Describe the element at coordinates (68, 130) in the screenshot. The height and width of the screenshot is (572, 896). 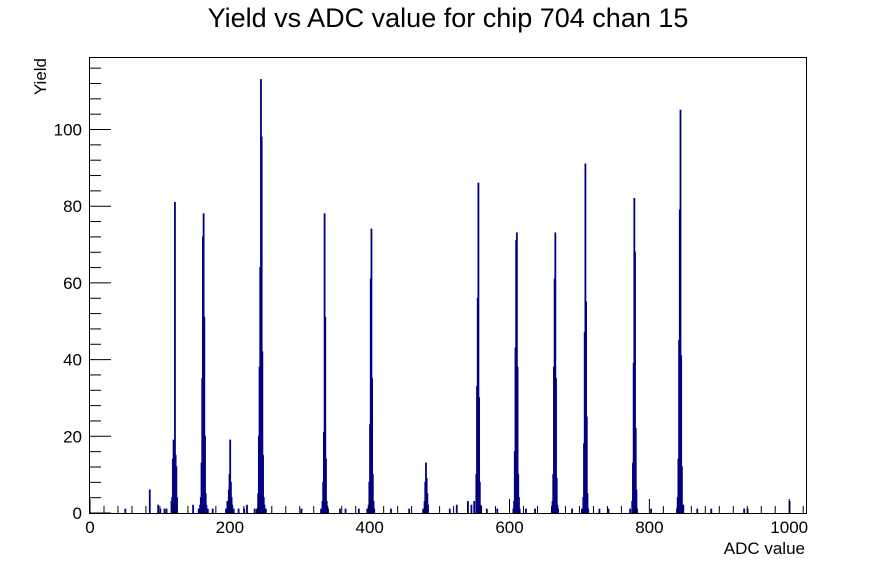
I see `y-tick-label: 100` at that location.